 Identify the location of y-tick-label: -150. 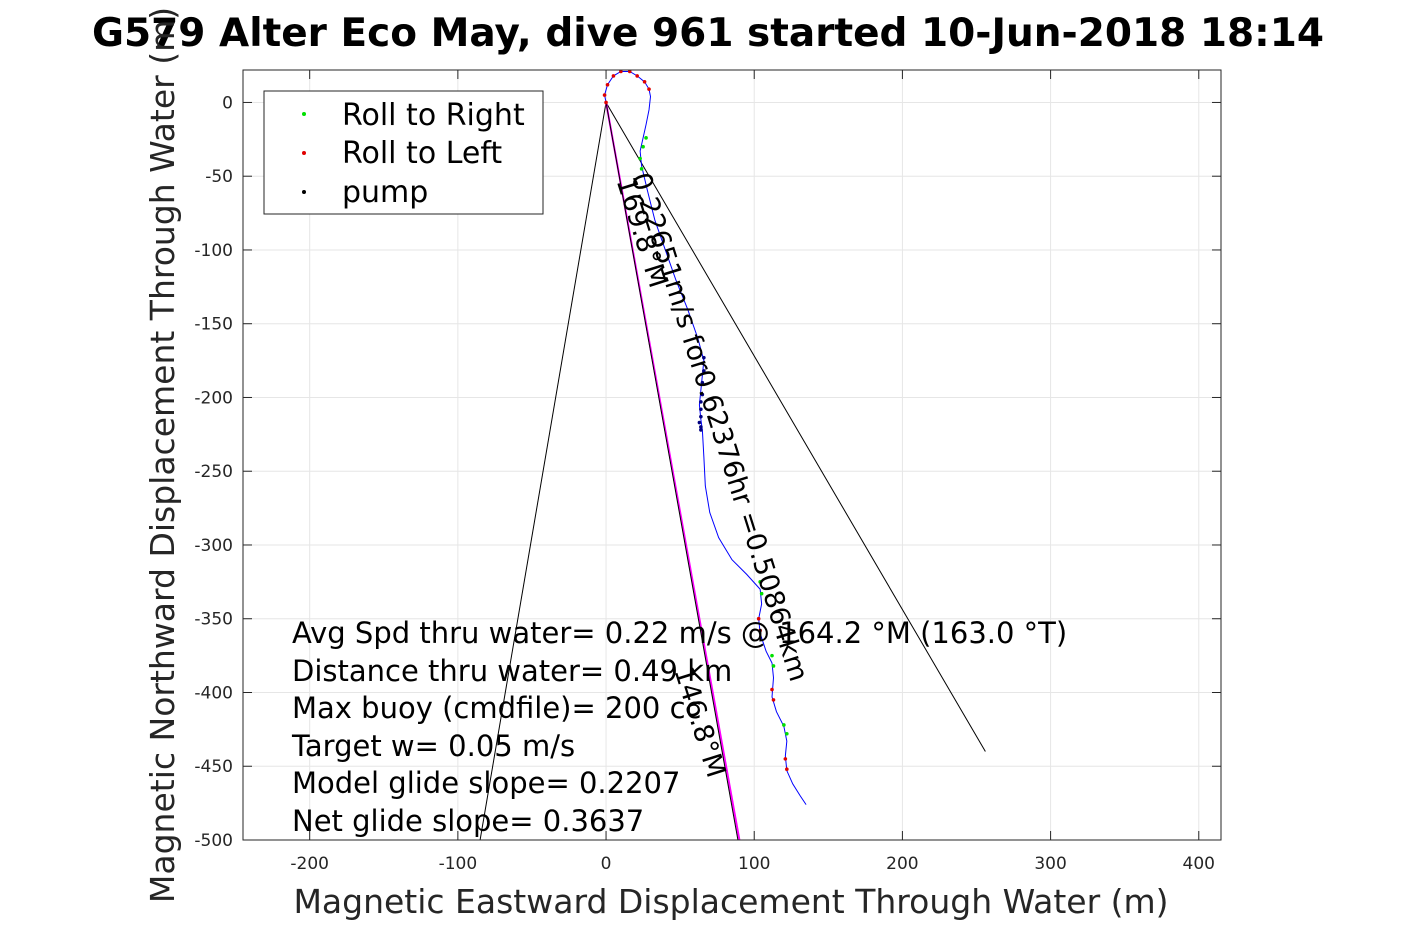
(213, 325).